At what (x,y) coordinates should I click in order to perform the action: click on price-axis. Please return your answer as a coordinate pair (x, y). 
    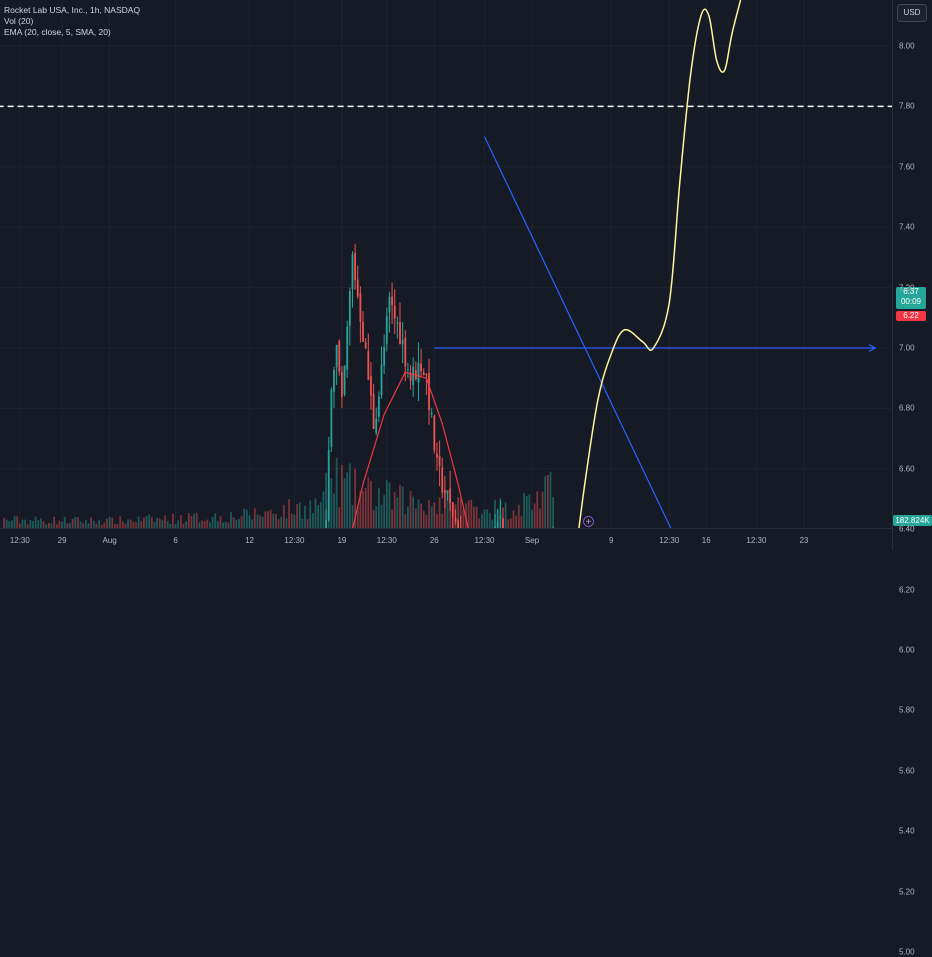
    Looking at the image, I should click on (912, 275).